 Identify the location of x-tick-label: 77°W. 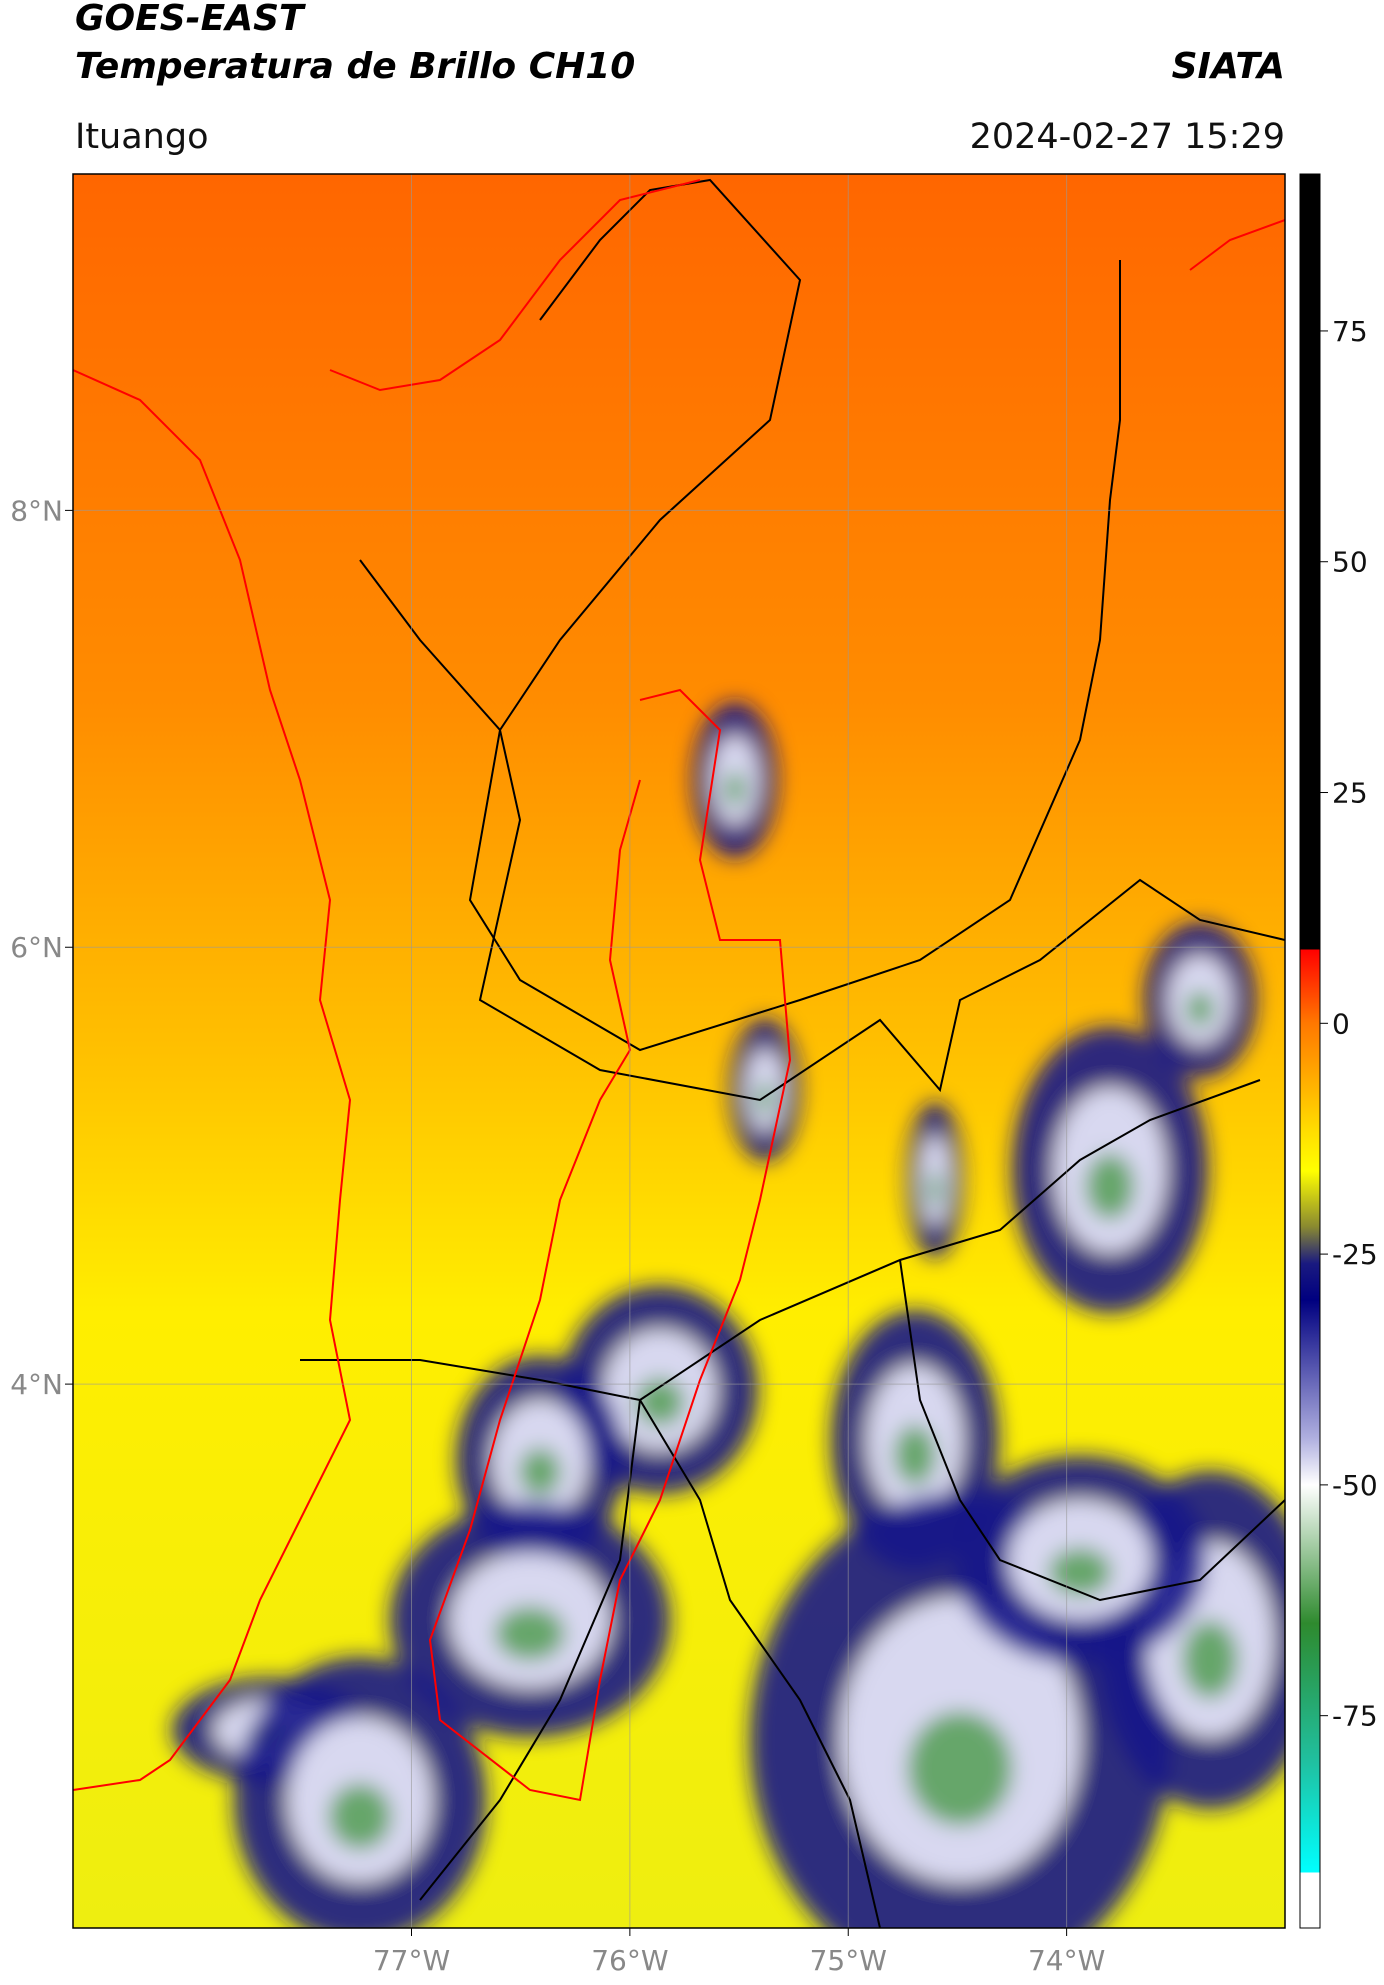
(411, 1960).